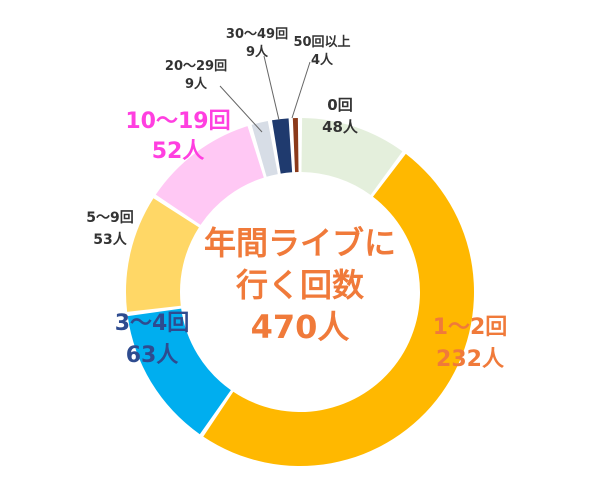 The height and width of the screenshot is (484, 600). What do you see at coordinates (340, 127) in the screenshot?
I see `slice-label-value-1: 48人` at bounding box center [340, 127].